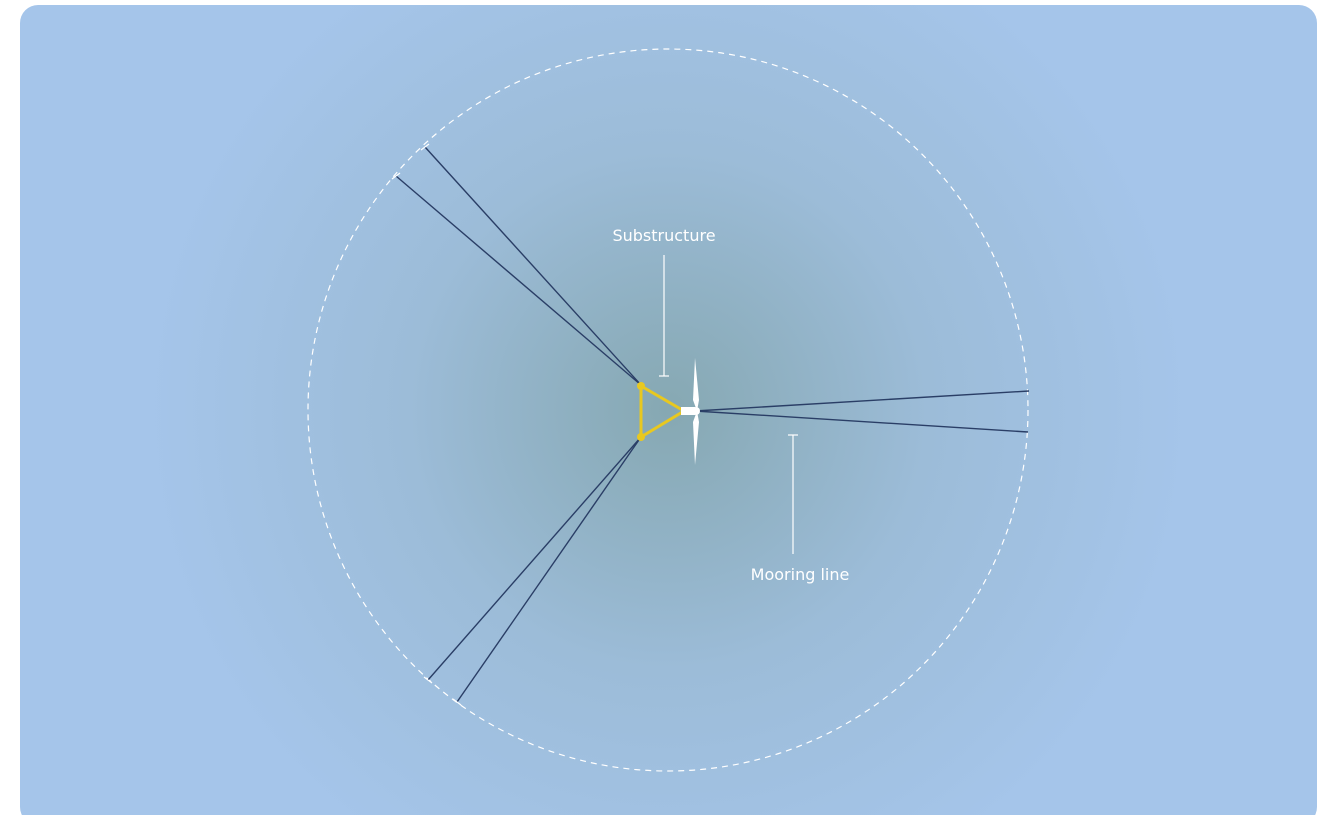 The width and height of the screenshot is (1319, 815). What do you see at coordinates (696, 411) in the screenshot?
I see `hub` at bounding box center [696, 411].